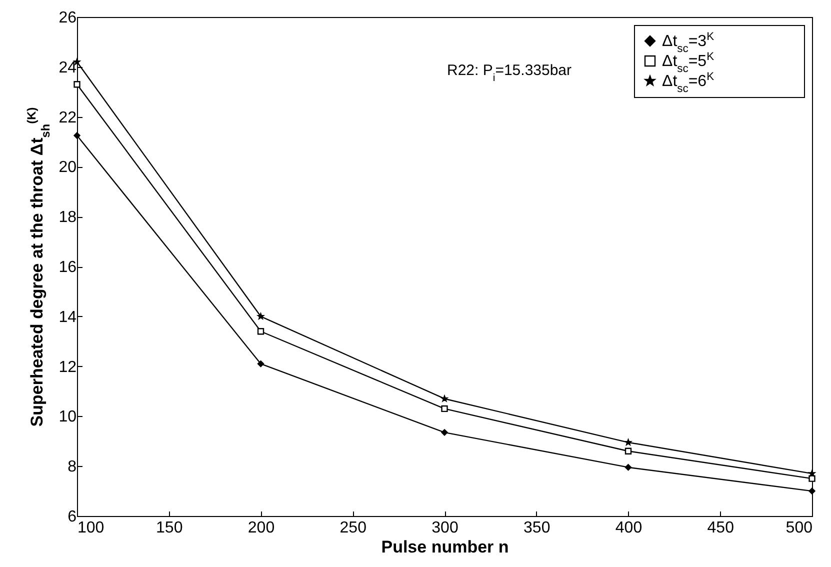  Describe the element at coordinates (72, 517) in the screenshot. I see `y-tick-label: 6` at that location.